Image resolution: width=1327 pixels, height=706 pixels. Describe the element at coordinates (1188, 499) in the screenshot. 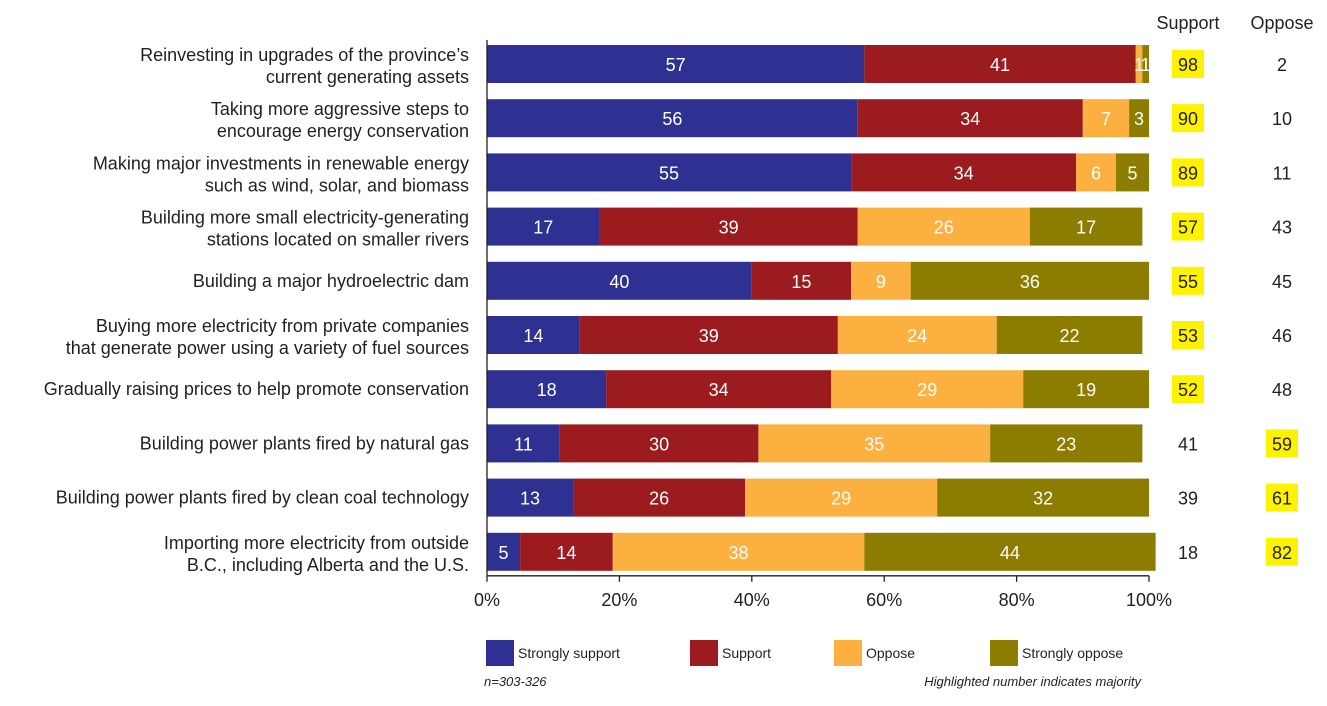

I see `support-total: 39` at that location.